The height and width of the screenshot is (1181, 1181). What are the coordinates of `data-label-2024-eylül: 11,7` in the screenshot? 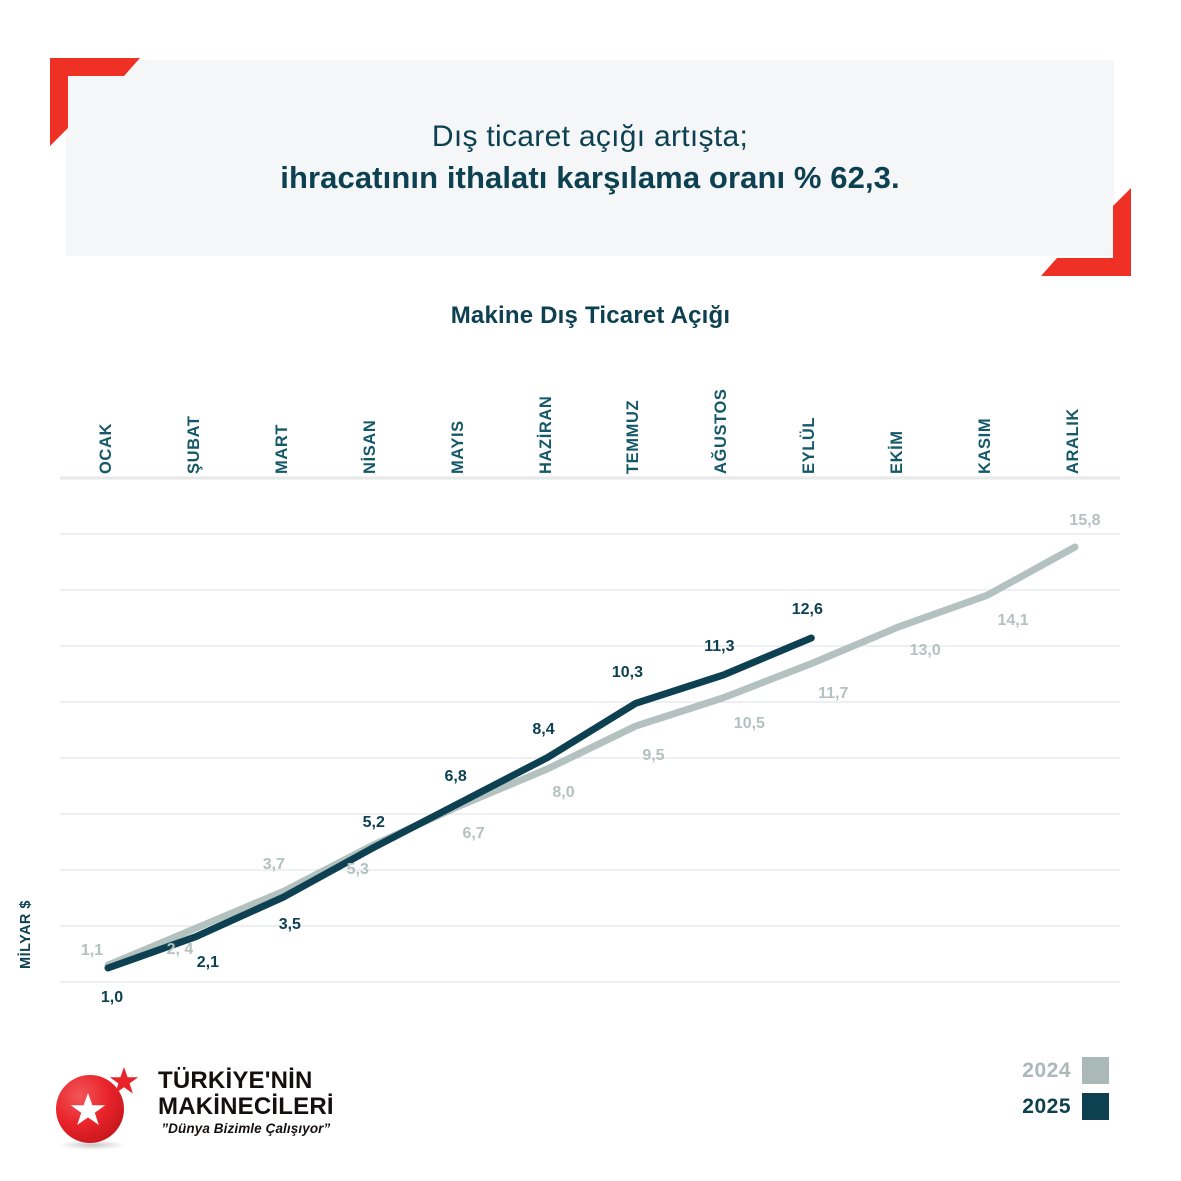 It's located at (833, 693).